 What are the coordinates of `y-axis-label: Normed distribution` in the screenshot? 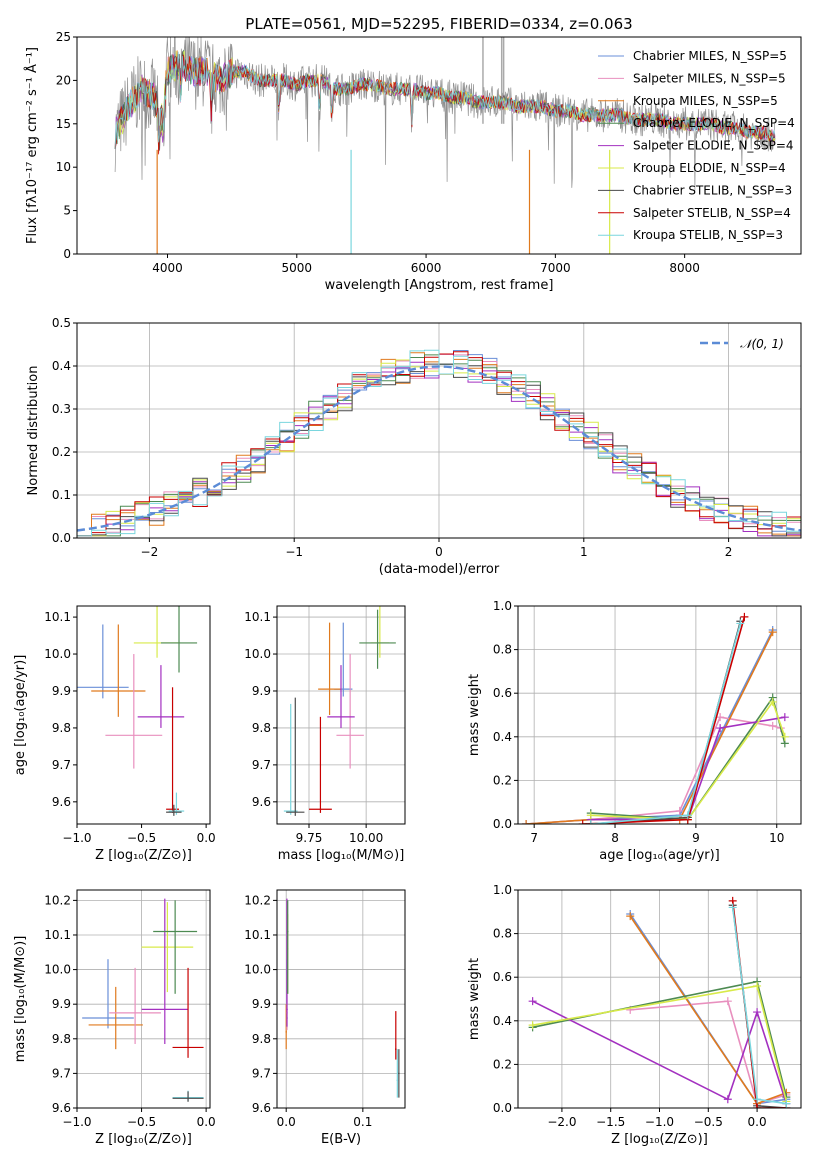 It's located at (33, 431).